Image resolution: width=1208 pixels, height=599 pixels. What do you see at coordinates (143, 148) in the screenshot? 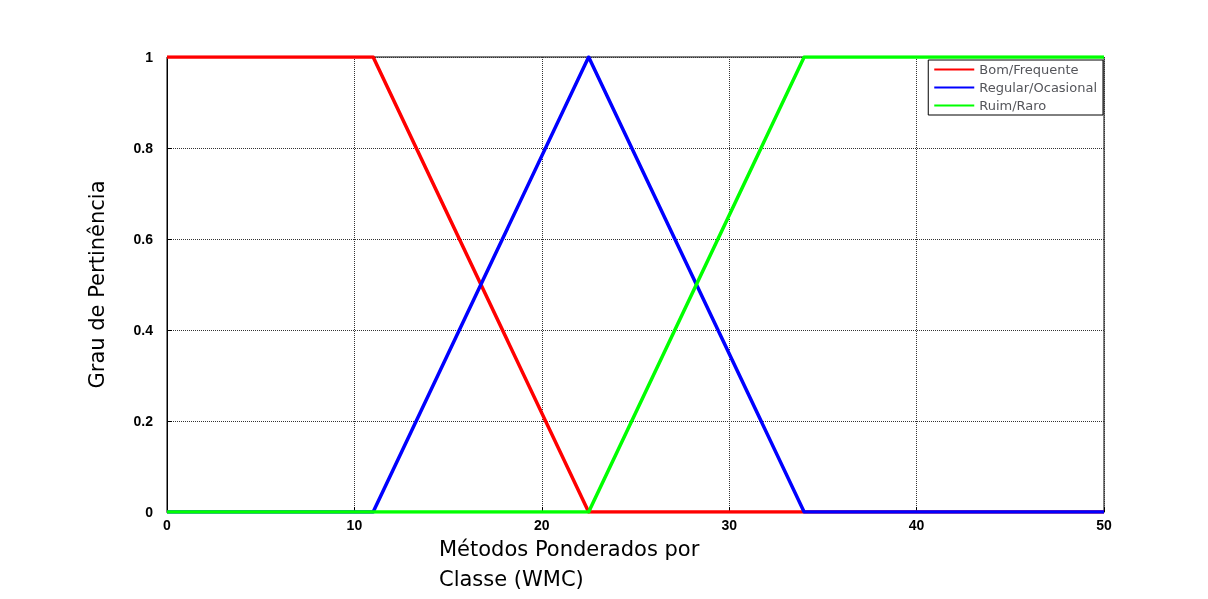
I see `y-tick-label: 0.8` at bounding box center [143, 148].